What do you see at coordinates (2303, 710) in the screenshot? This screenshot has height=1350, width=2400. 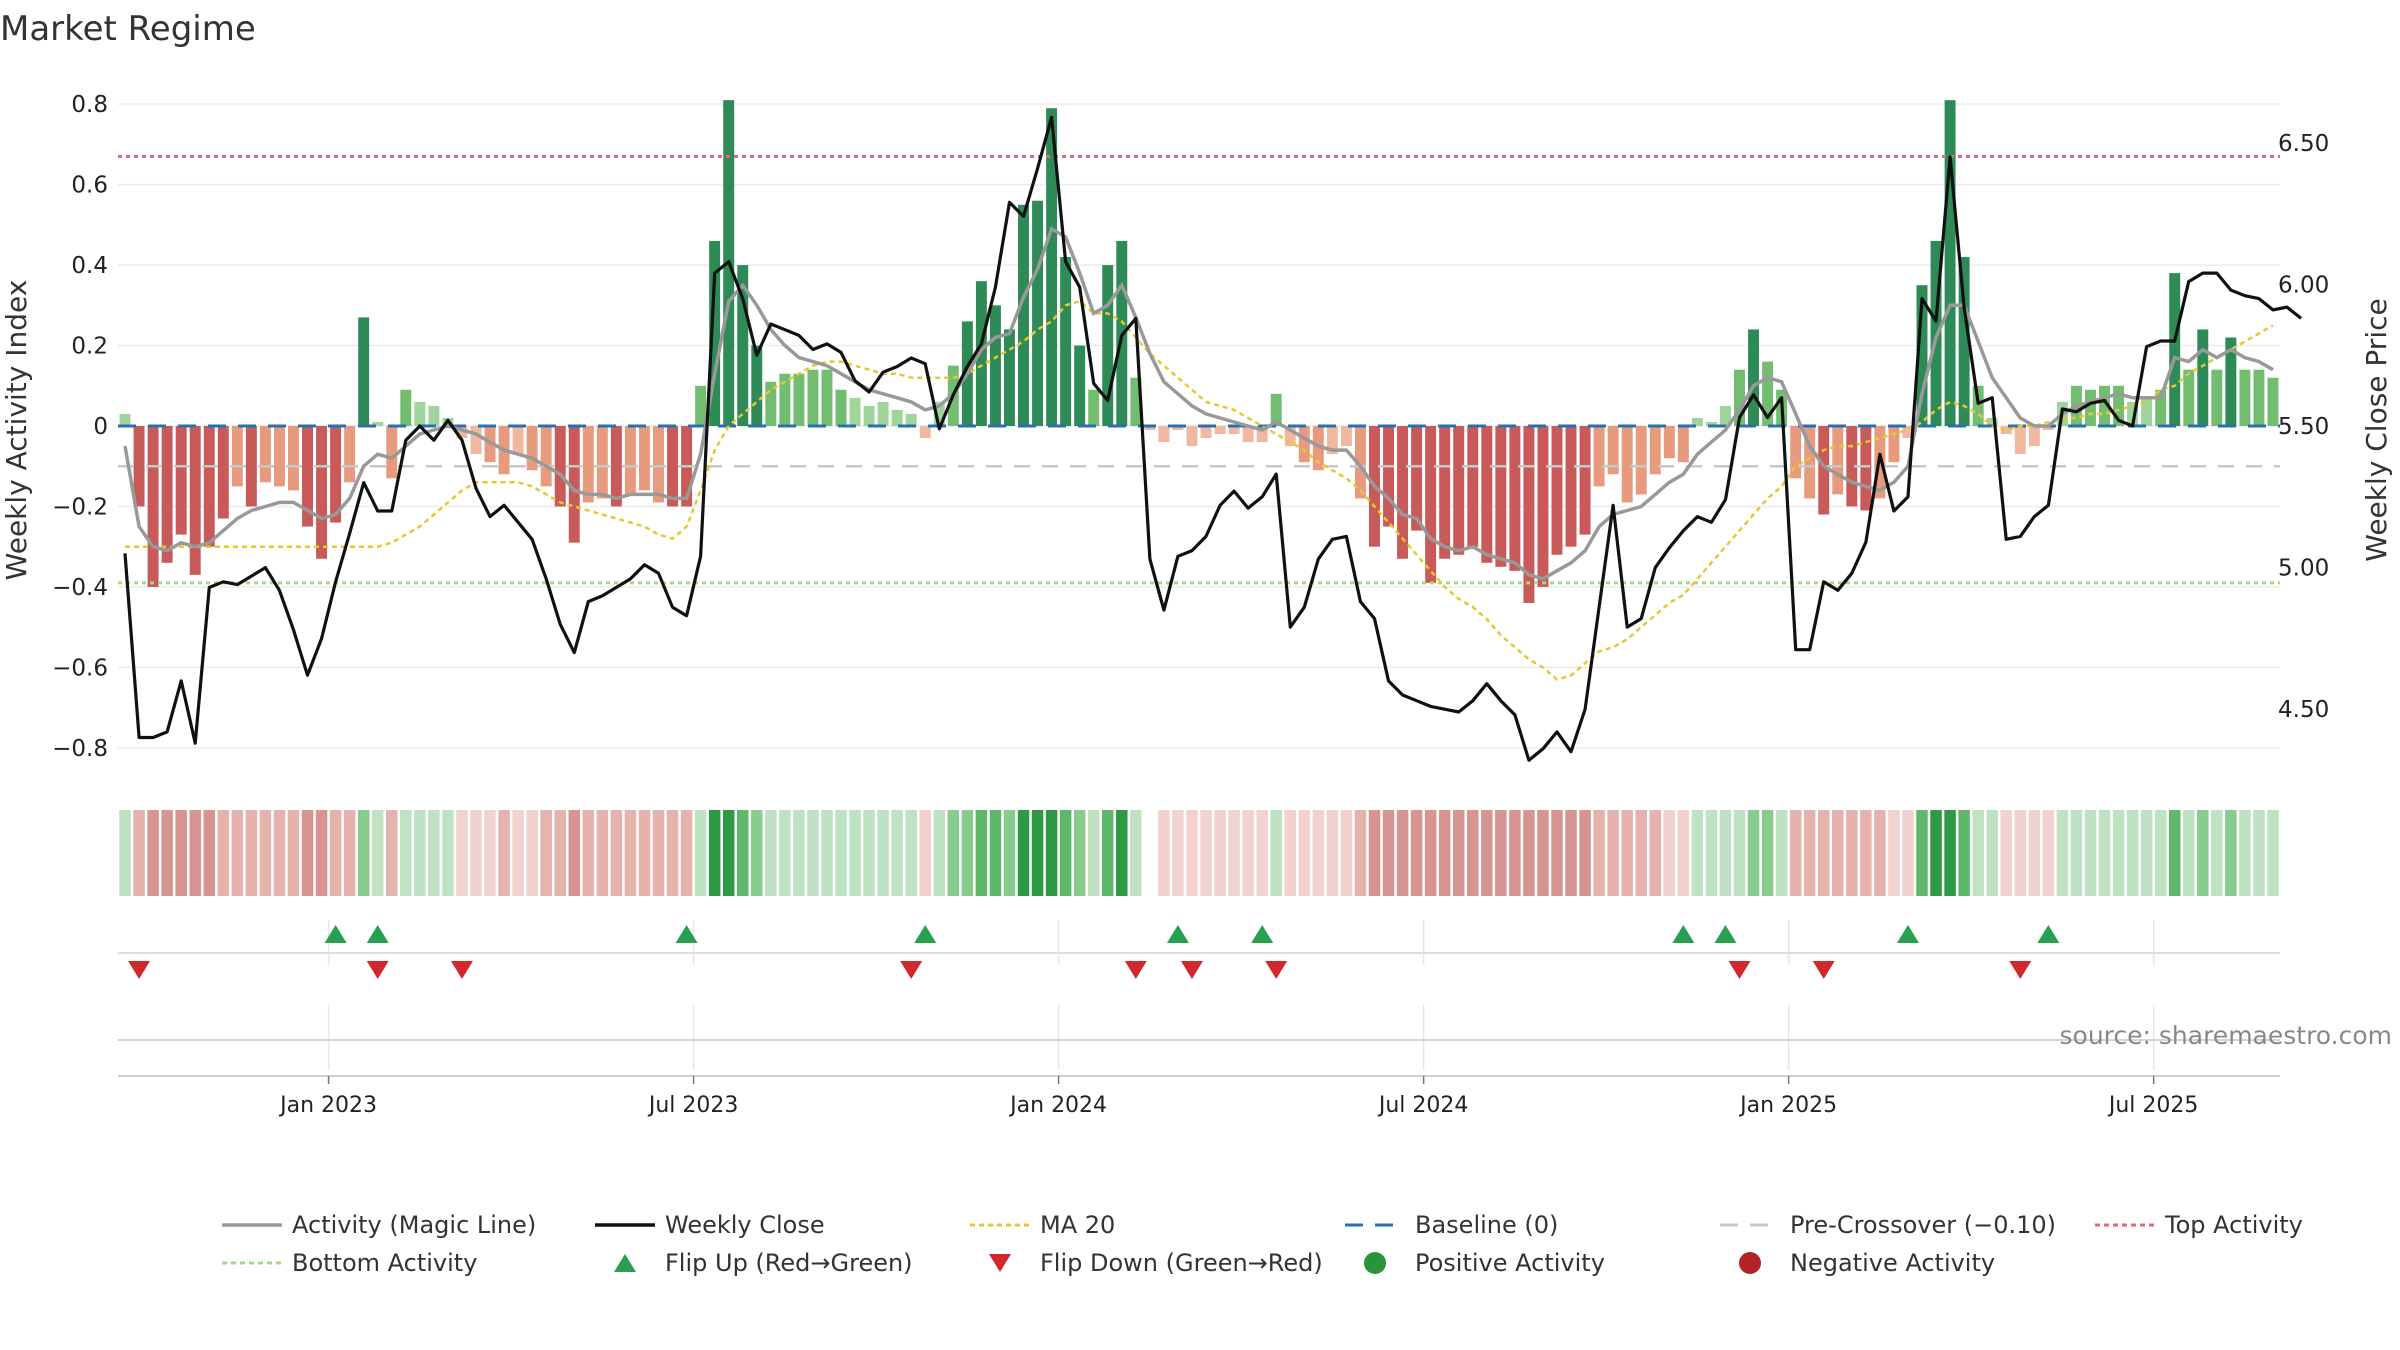 I see `y-right-tick-label: 4.50` at bounding box center [2303, 710].